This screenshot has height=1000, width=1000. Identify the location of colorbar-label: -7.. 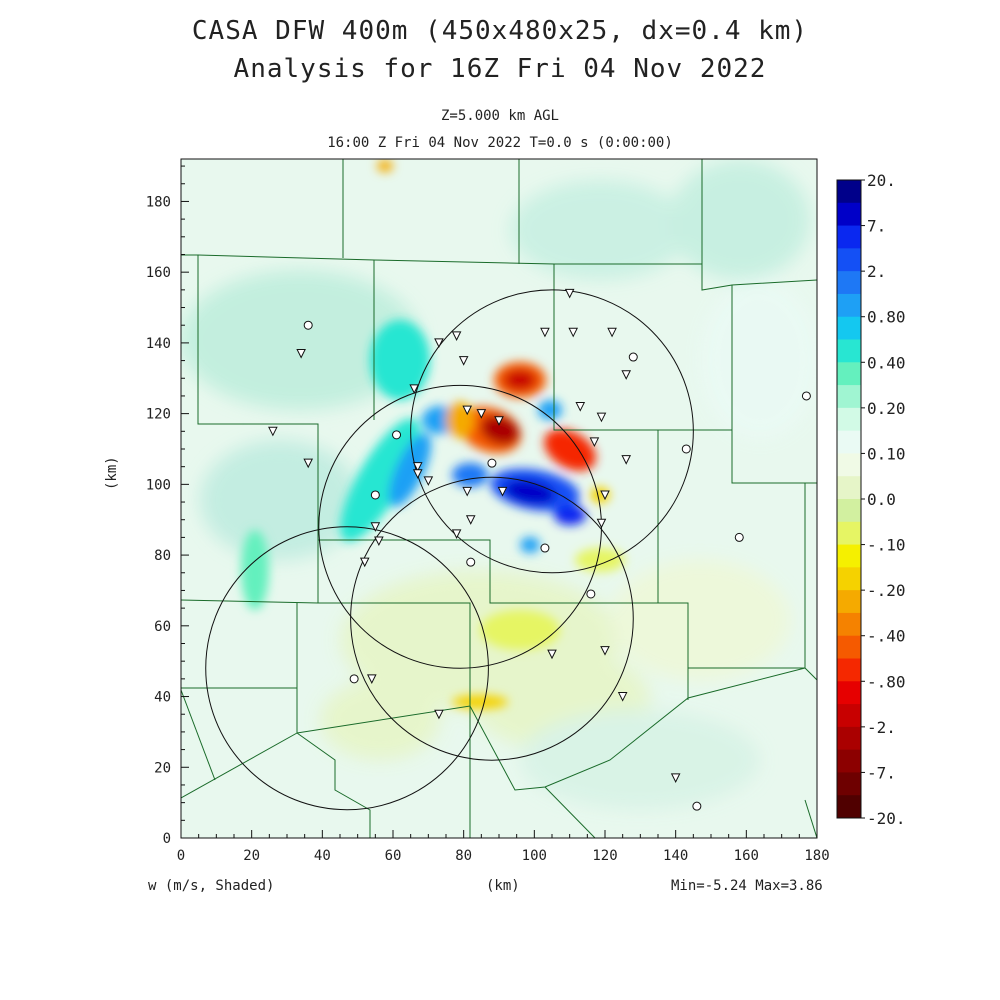
(881, 772).